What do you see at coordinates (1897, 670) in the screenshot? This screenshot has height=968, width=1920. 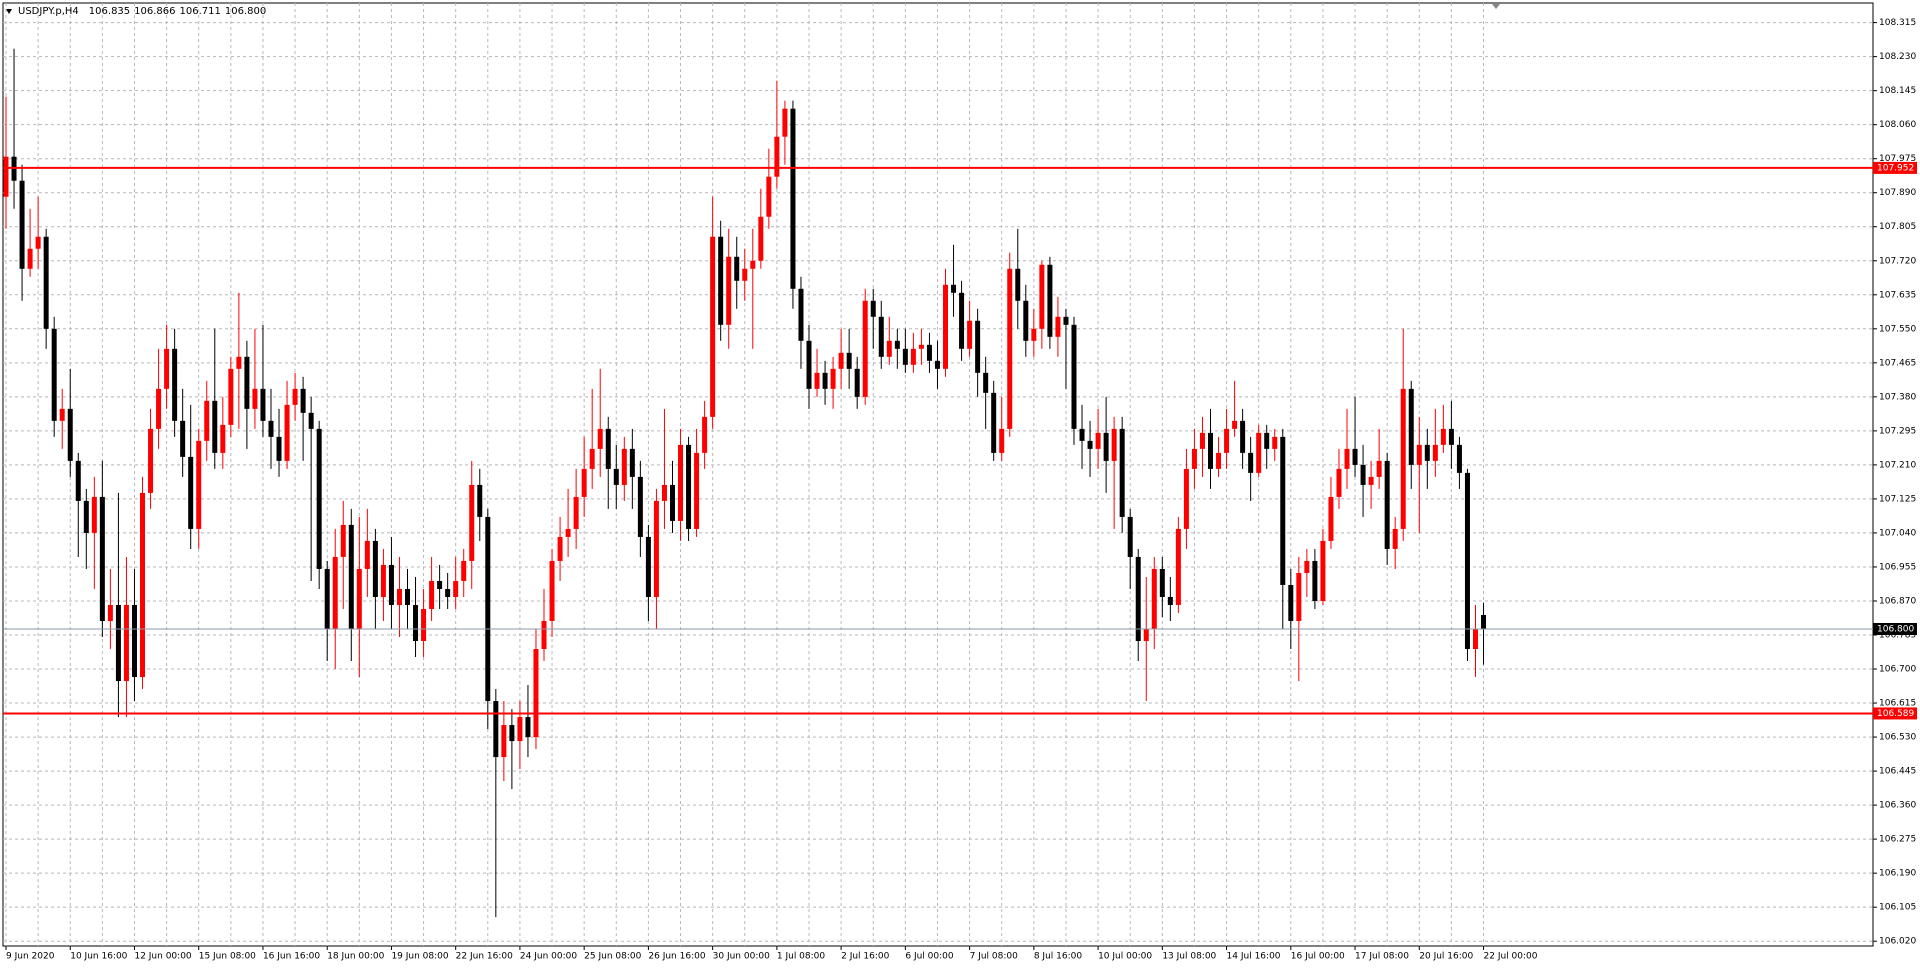 I see `y-tick-label: 106.700` at bounding box center [1897, 670].